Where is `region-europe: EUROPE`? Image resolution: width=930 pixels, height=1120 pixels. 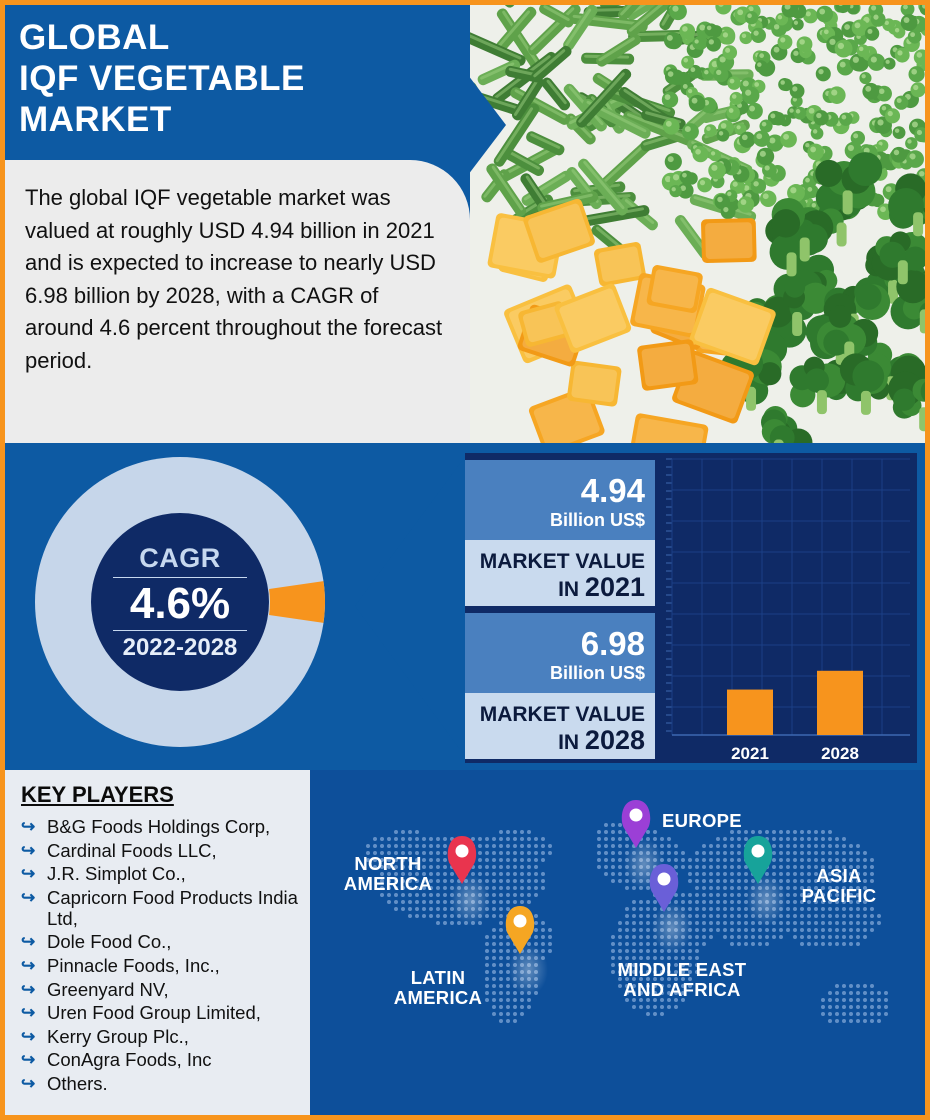 region-europe: EUROPE is located at coordinates (702, 820).